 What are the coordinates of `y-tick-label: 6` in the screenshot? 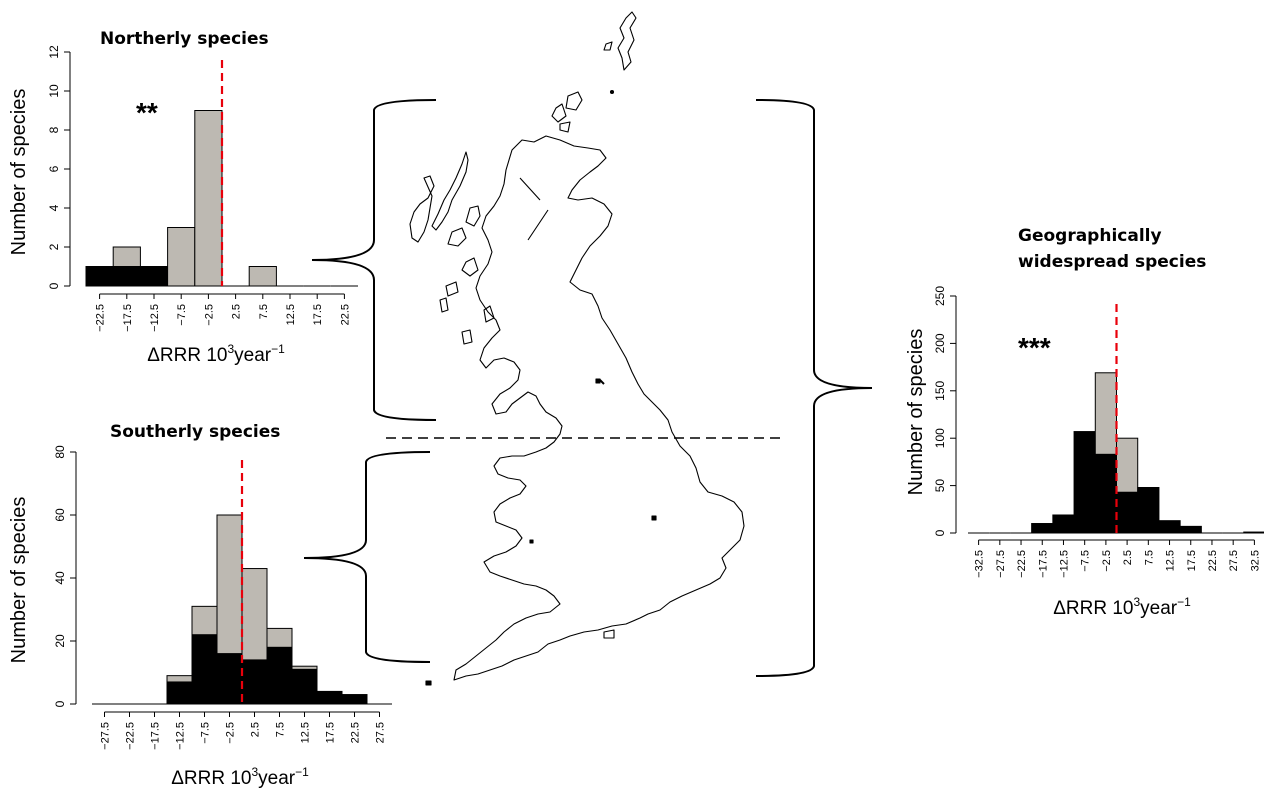 It's located at (54, 168).